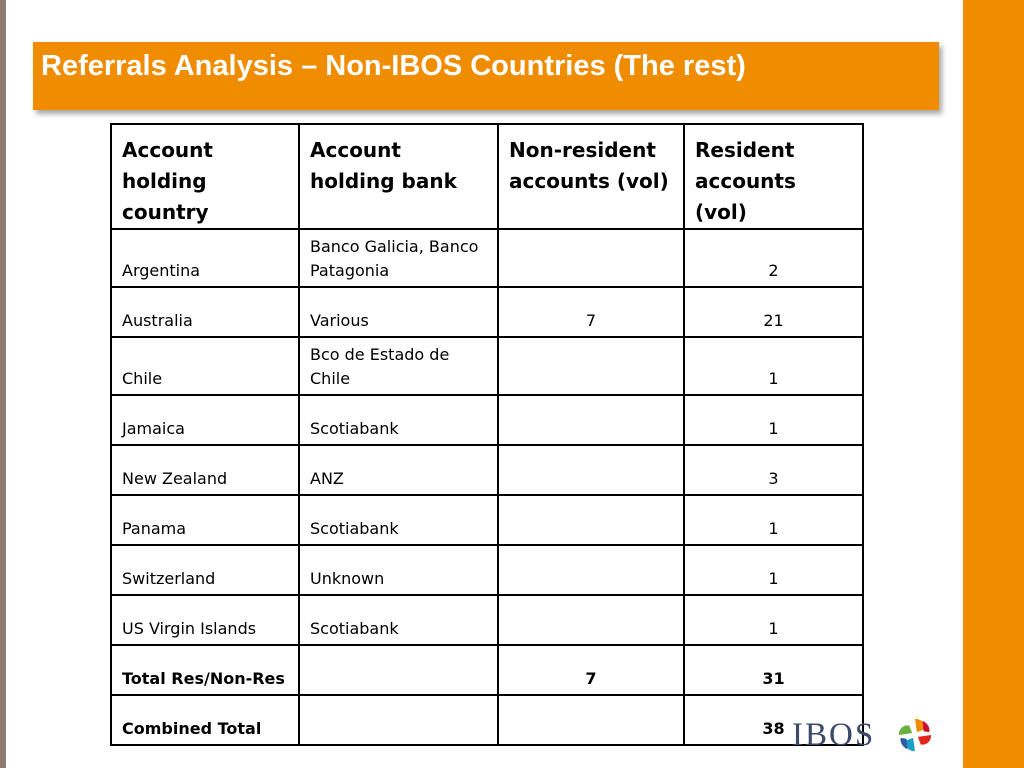 Image resolution: width=1024 pixels, height=768 pixels. I want to click on cell-country: Argentina, so click(205, 258).